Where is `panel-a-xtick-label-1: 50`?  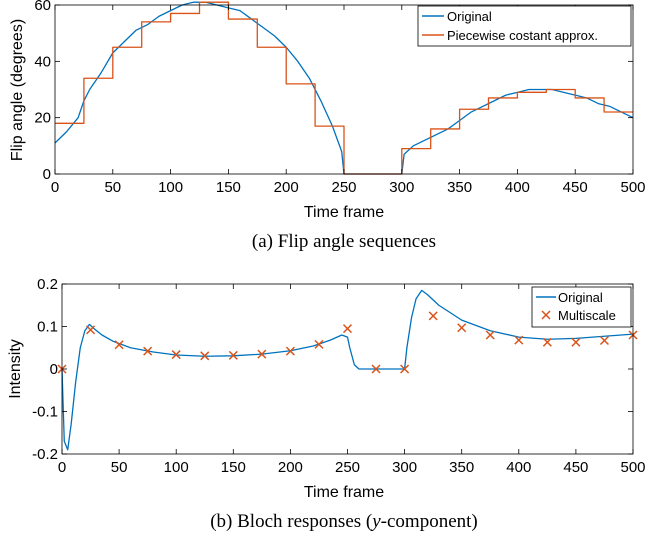
panel-a-xtick-label-1: 50 is located at coordinates (112, 187).